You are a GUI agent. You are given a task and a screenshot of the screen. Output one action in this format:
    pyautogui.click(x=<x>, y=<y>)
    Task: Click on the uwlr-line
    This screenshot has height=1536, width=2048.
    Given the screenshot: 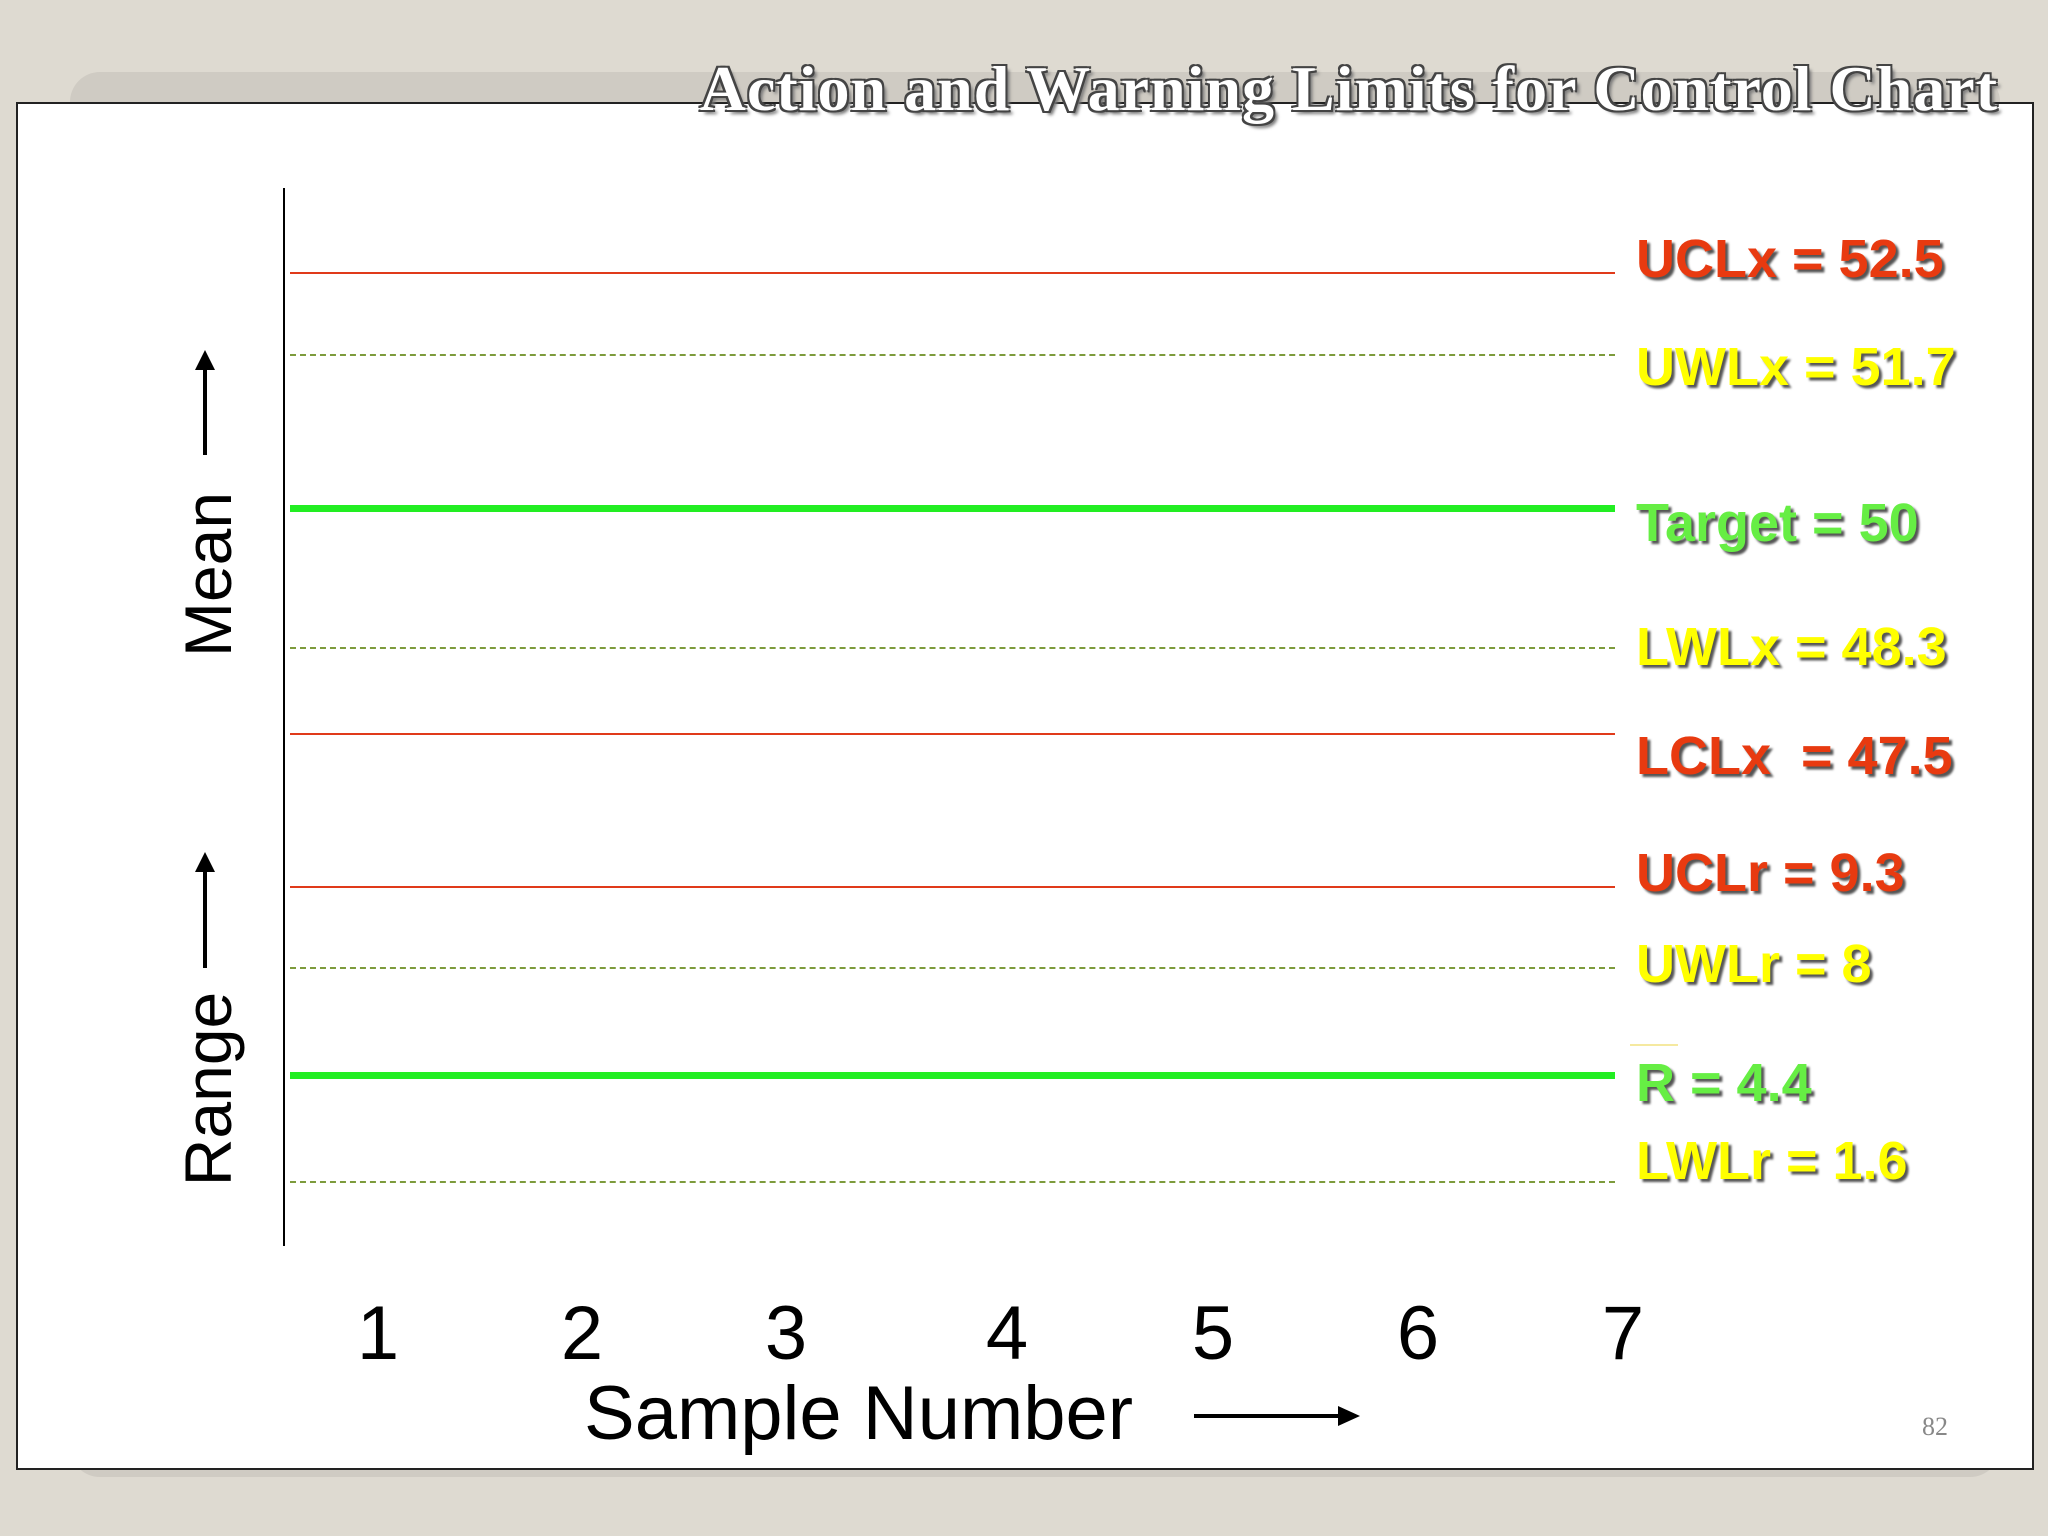 What is the action you would take?
    pyautogui.click(x=952, y=968)
    